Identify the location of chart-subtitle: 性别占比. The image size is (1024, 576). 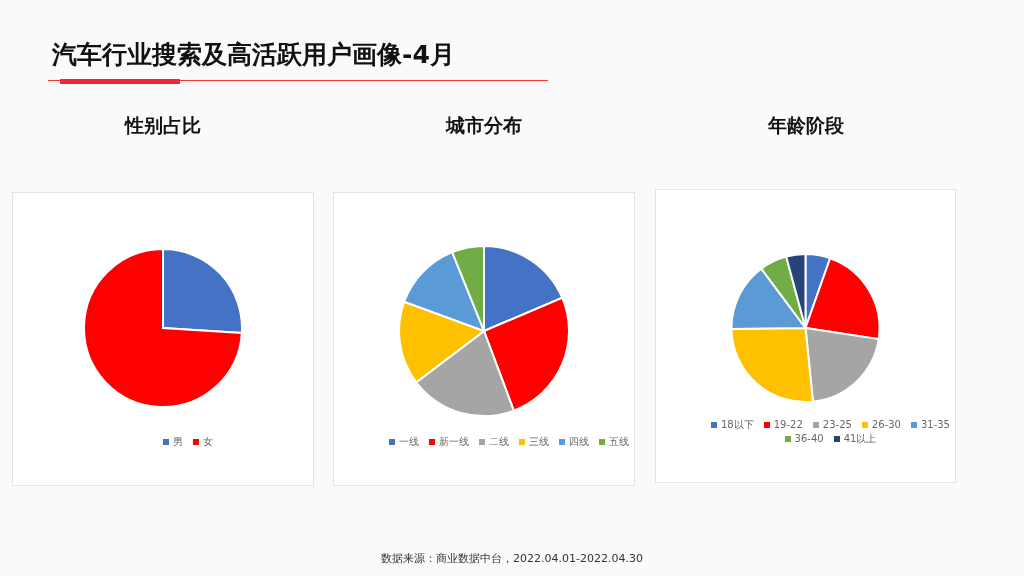
(162, 125).